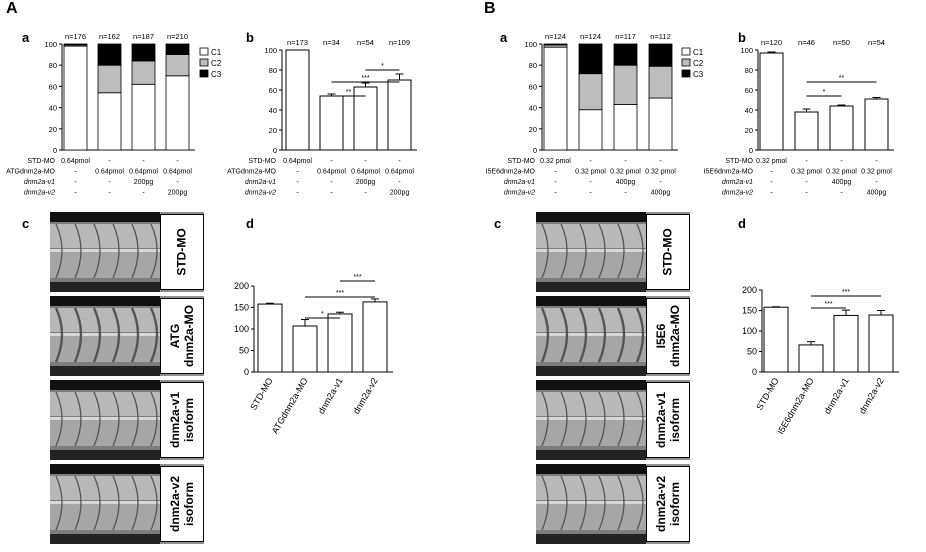  Describe the element at coordinates (241, 286) in the screenshot. I see `y-tick-label: 200` at that location.